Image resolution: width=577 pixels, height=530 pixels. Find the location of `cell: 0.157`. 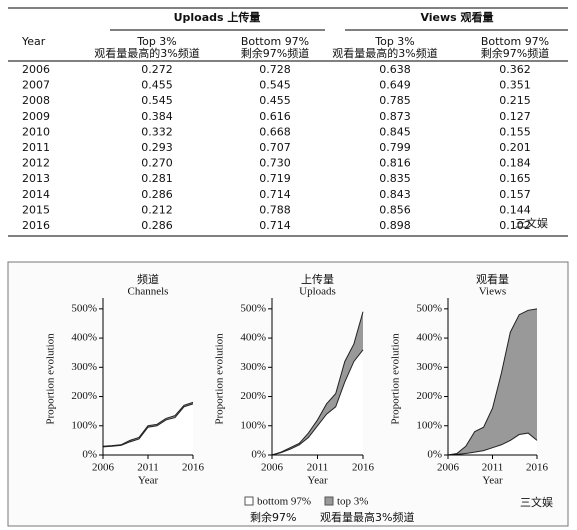

cell: 0.157 is located at coordinates (515, 194).